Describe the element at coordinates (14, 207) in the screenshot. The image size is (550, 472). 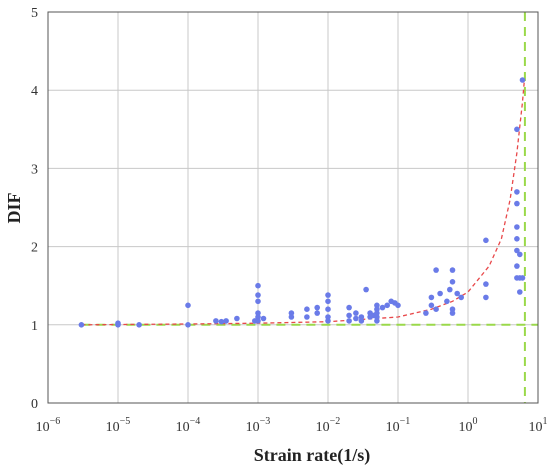
I see `y-axis-title: DIF` at that location.